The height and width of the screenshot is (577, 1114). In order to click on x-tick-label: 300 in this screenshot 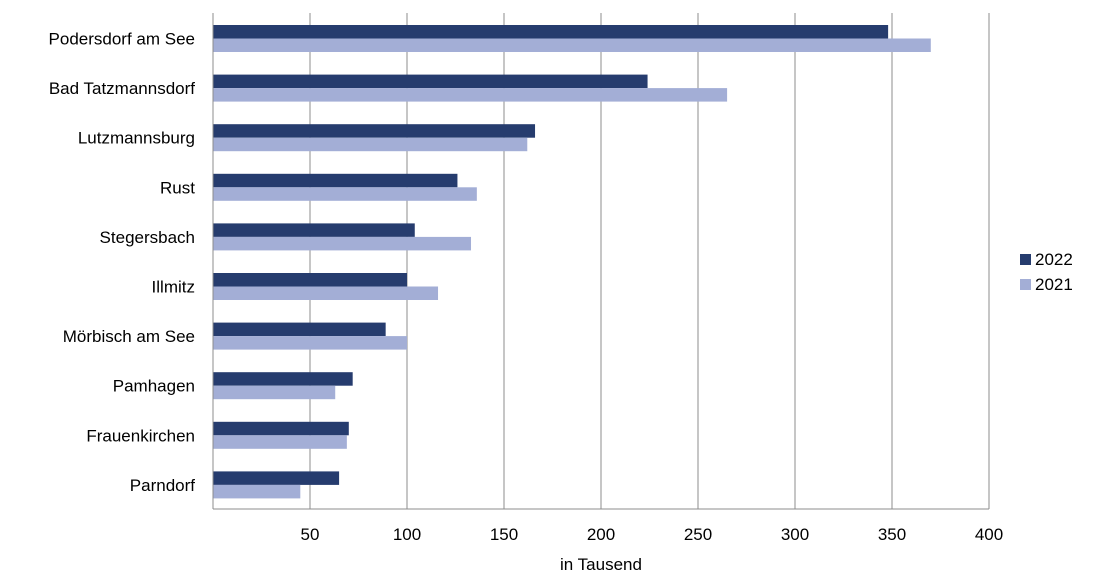, I will do `click(795, 534)`.